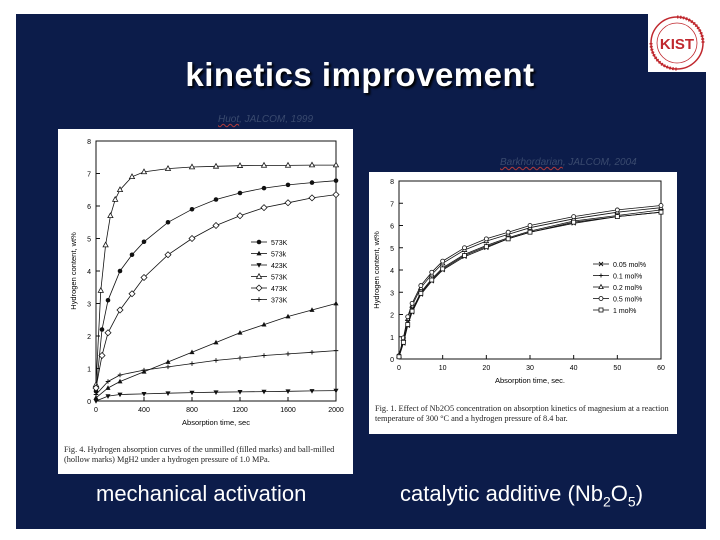 This screenshot has width=720, height=540. Describe the element at coordinates (279, 301) in the screenshot. I see `legend-label: 373K` at that location.